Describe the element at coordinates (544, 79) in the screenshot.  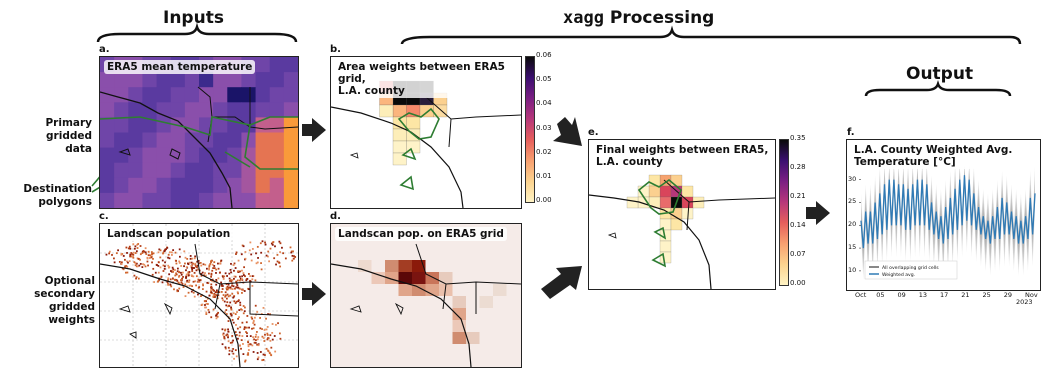
I see `colorbar-tick-label: 0.05` at that location.